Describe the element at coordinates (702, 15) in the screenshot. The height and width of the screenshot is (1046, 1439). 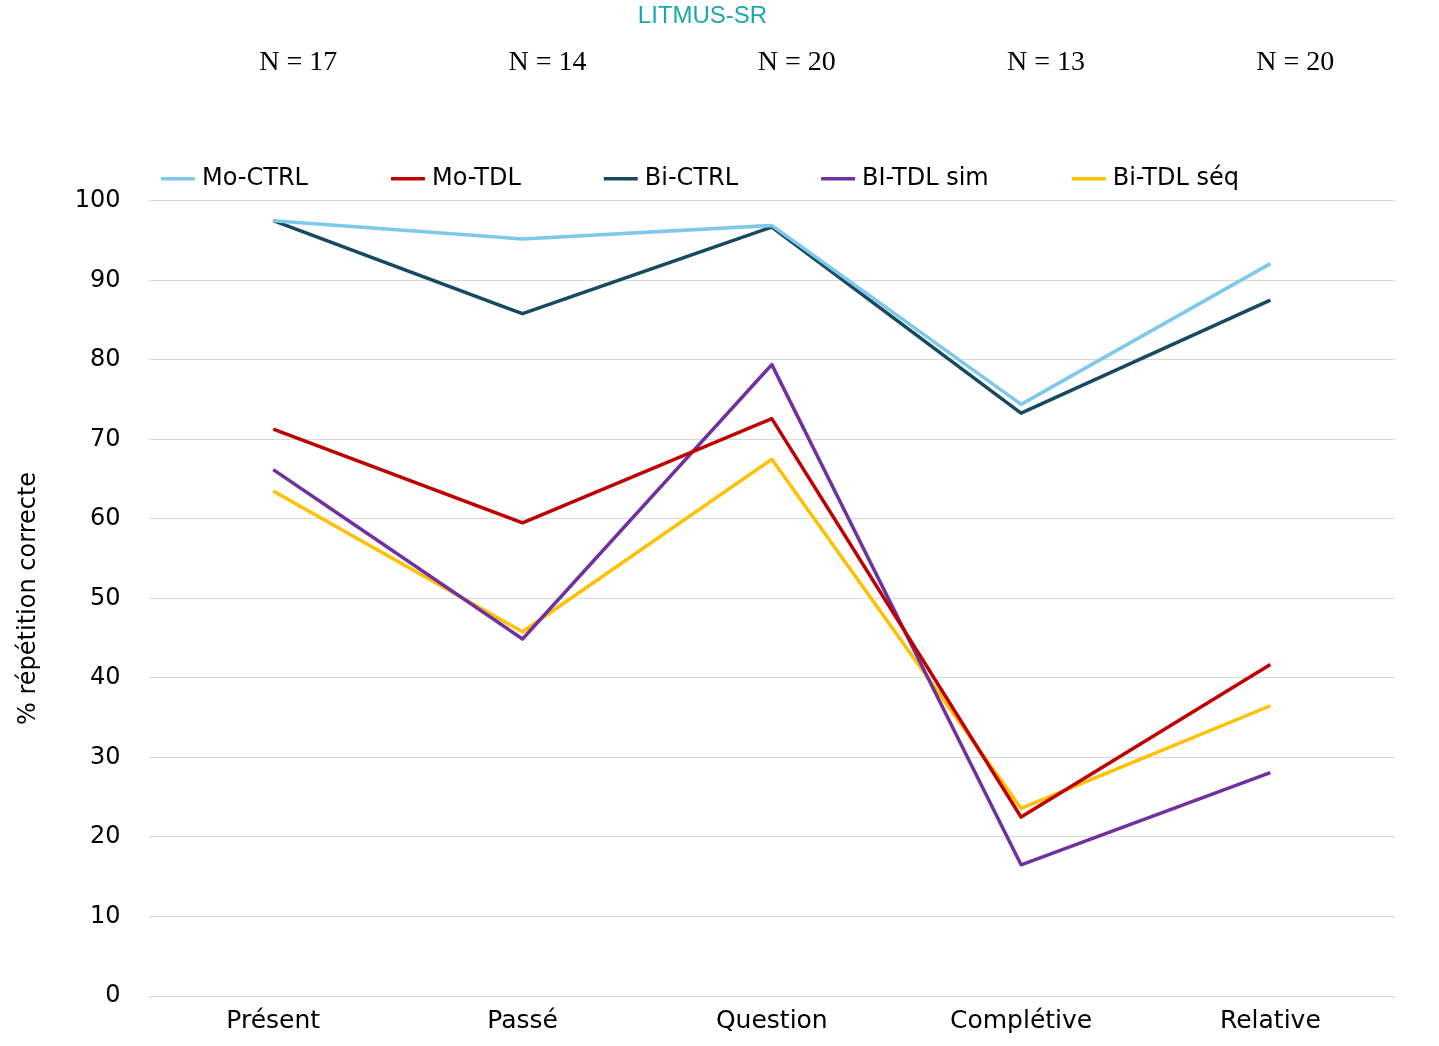
I see `chart-title: LITMUS-SR` at that location.